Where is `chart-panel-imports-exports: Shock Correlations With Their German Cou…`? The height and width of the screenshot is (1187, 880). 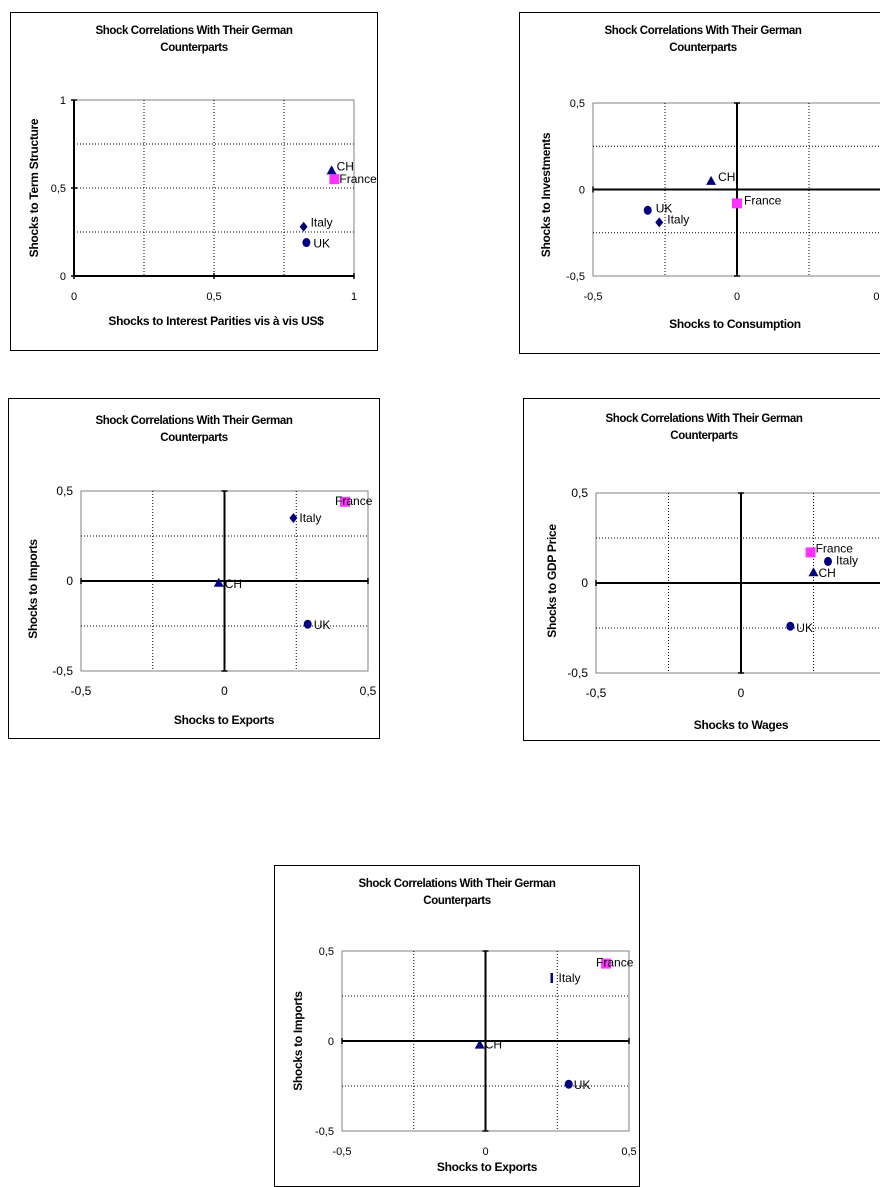
chart-panel-imports-exports: Shock Correlations With Their German Cou… is located at coordinates (194, 568).